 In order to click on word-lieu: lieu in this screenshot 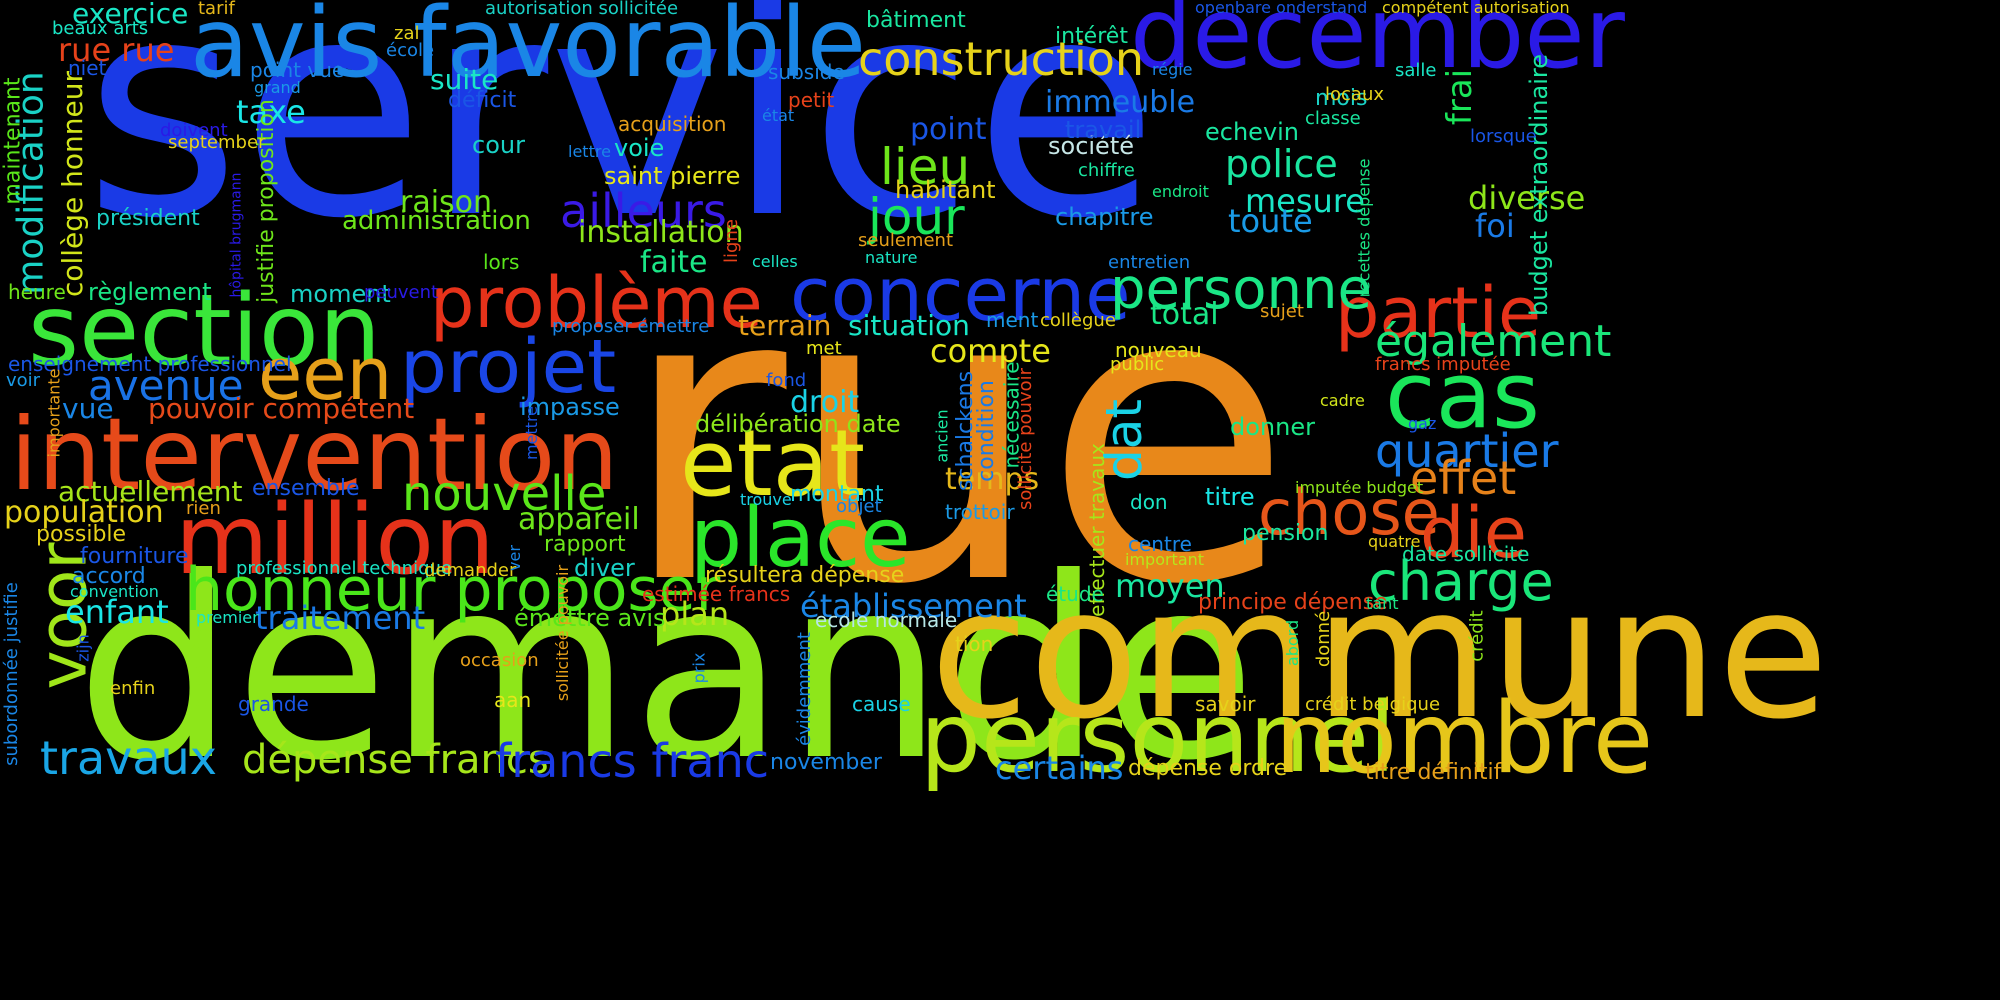, I will do `click(925, 167)`.